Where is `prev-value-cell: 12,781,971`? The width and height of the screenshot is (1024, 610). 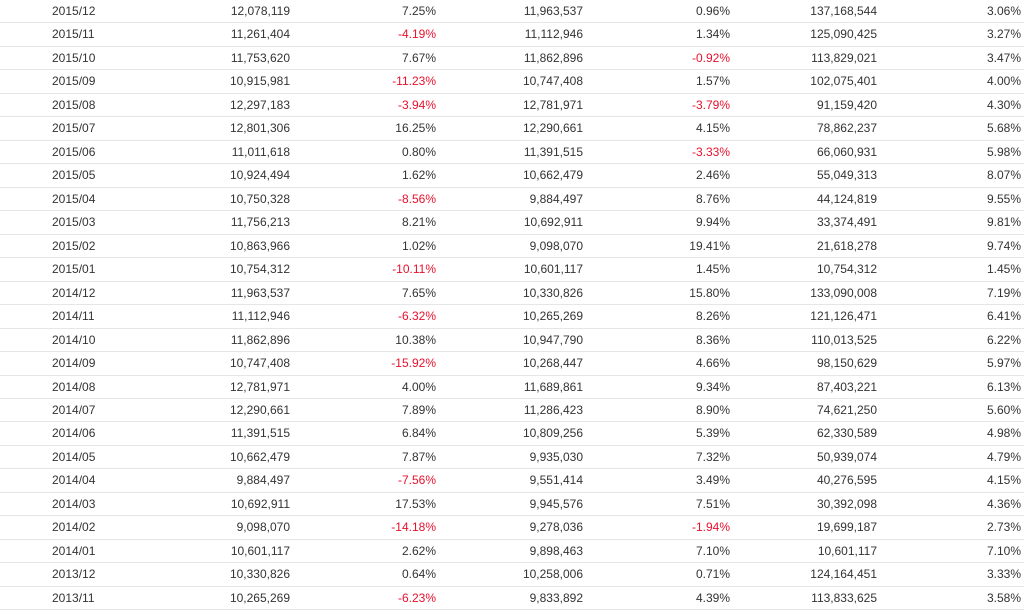
prev-value-cell: 12,781,971 is located at coordinates (552, 104).